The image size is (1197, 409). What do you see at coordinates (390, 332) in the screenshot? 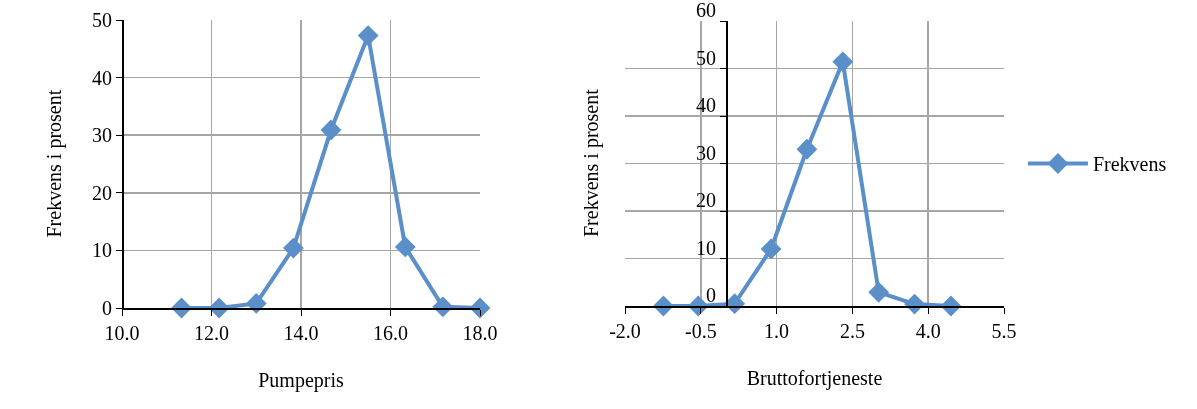
I see `x-tick-label: 16.0` at bounding box center [390, 332].